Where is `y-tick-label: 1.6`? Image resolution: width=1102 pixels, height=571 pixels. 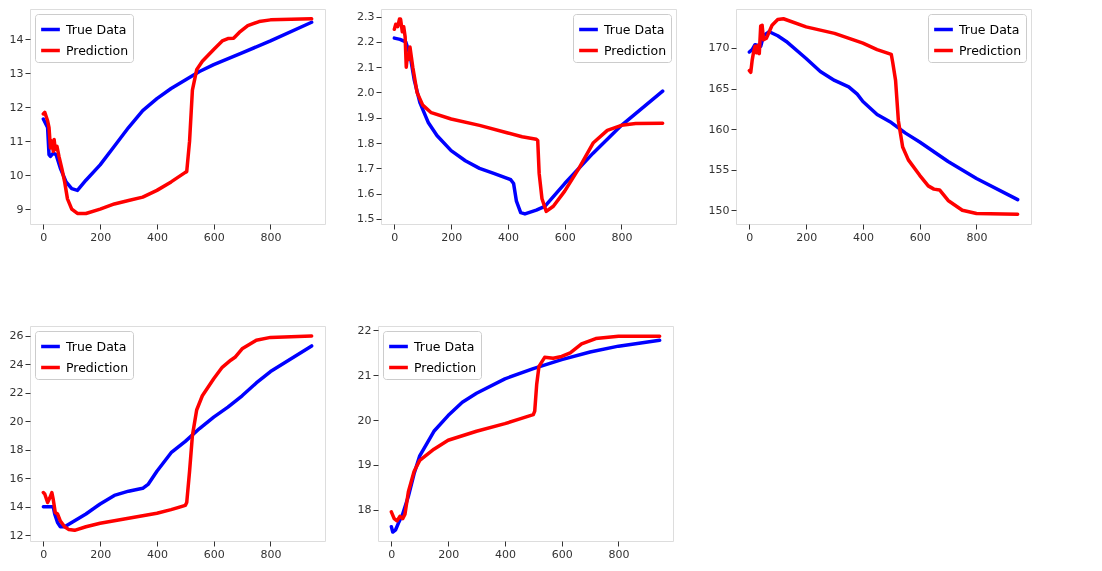 y-tick-label: 1.6 is located at coordinates (366, 194).